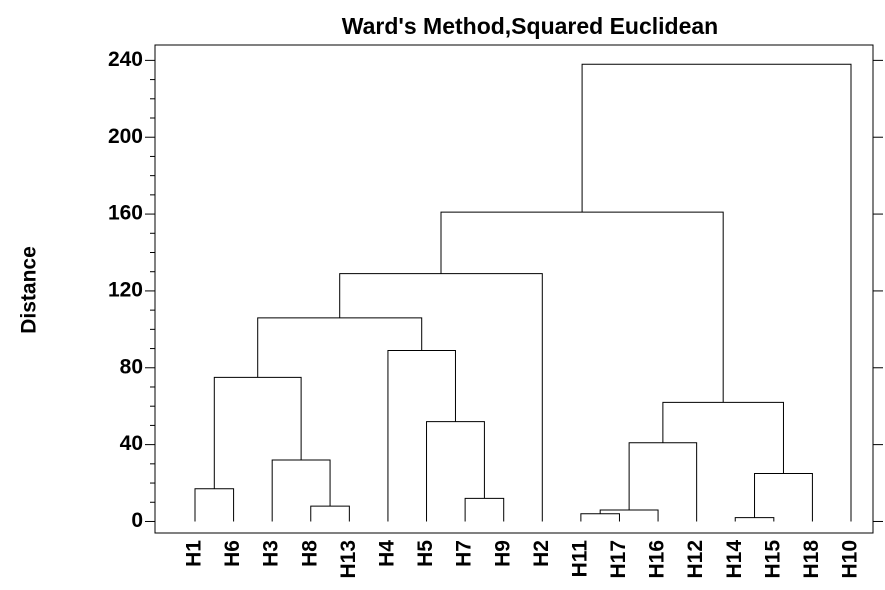  Describe the element at coordinates (125, 59) in the screenshot. I see `y-tick-label: 240` at that location.